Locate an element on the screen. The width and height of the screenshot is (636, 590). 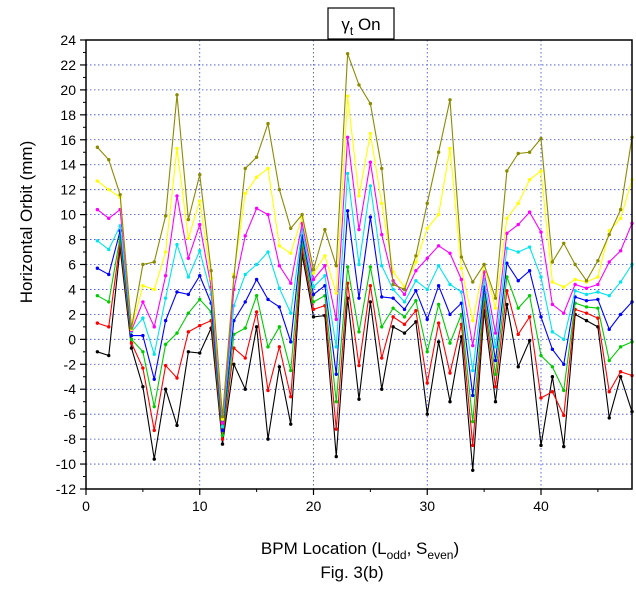
title-box is located at coordinates (361, 23).